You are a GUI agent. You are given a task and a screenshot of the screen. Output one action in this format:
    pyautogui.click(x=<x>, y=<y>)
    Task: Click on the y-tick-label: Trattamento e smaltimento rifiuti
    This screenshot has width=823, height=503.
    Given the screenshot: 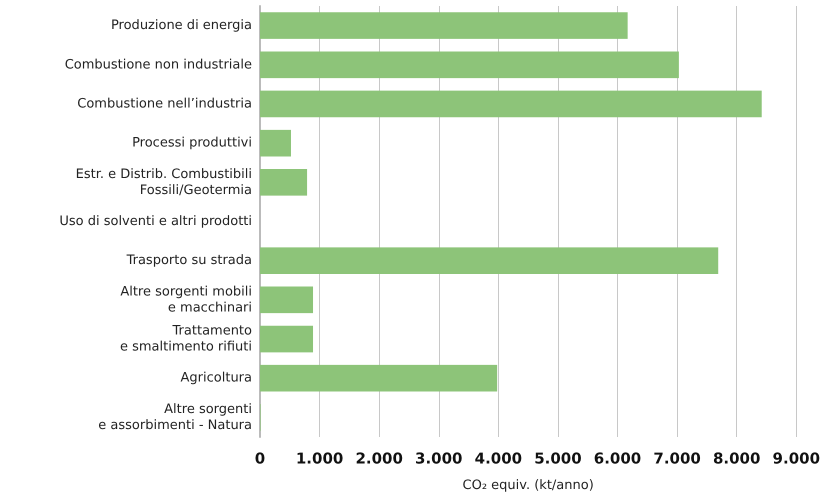 What is the action you would take?
    pyautogui.click(x=186, y=339)
    